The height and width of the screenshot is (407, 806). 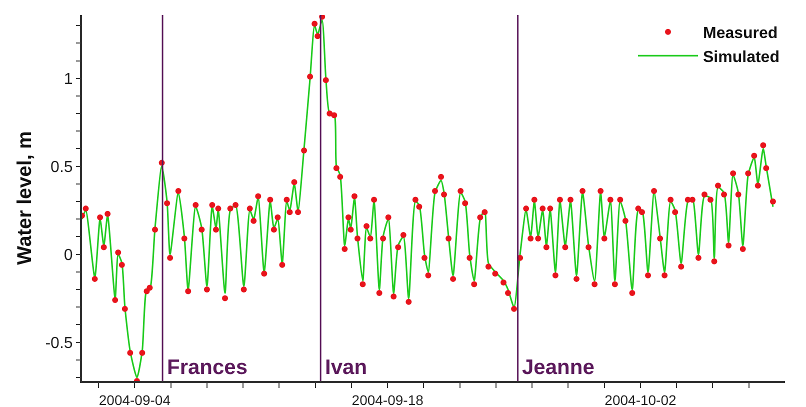 What do you see at coordinates (346, 367) in the screenshot?
I see `ref-line-label: Ivan` at bounding box center [346, 367].